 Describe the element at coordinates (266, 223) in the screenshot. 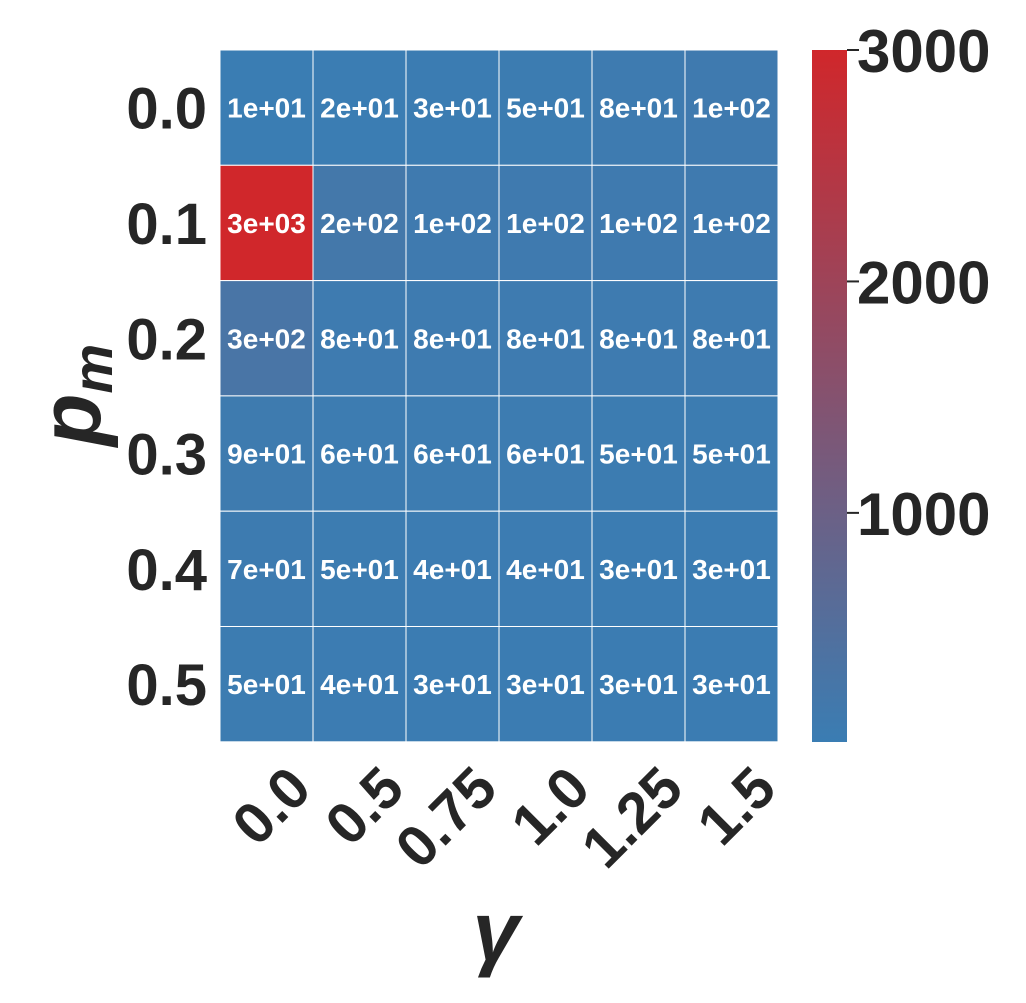

I see `cell-annotation: 3e+03` at that location.